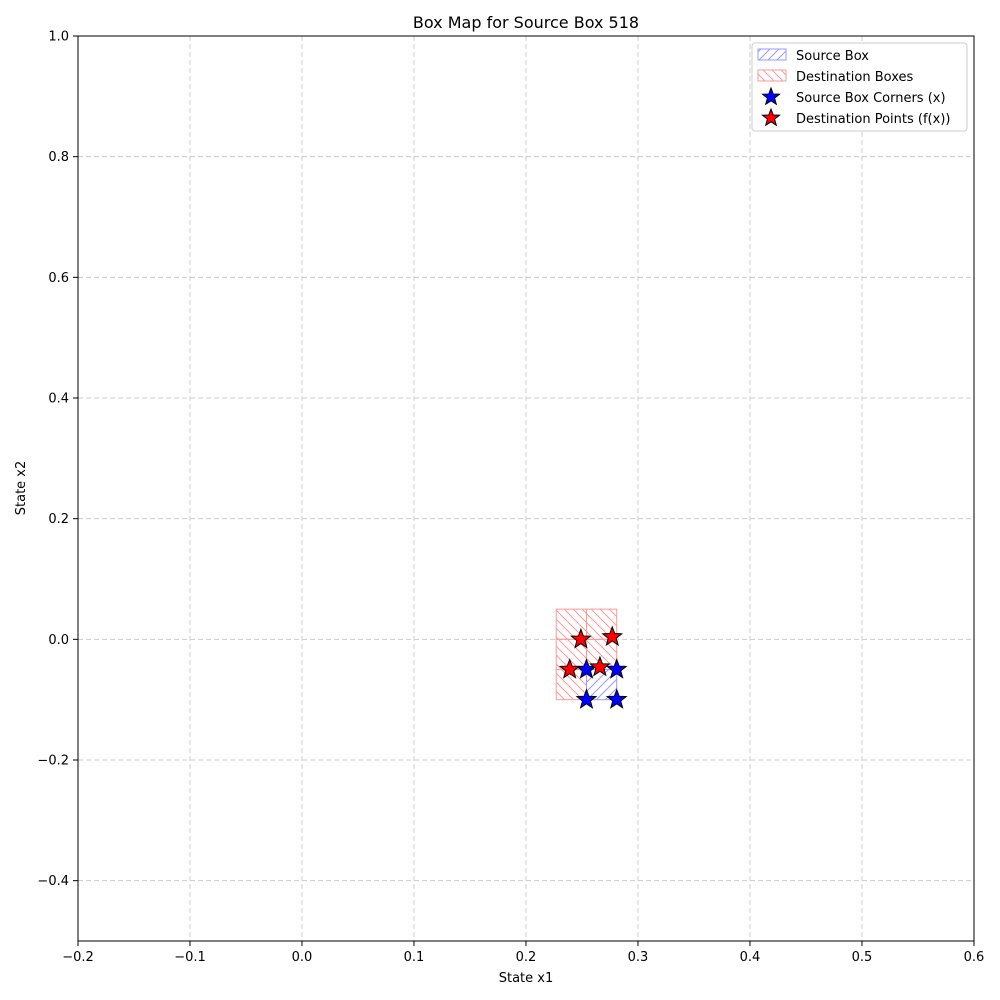  I want to click on y-tick-label: 0.0, so click(58, 640).